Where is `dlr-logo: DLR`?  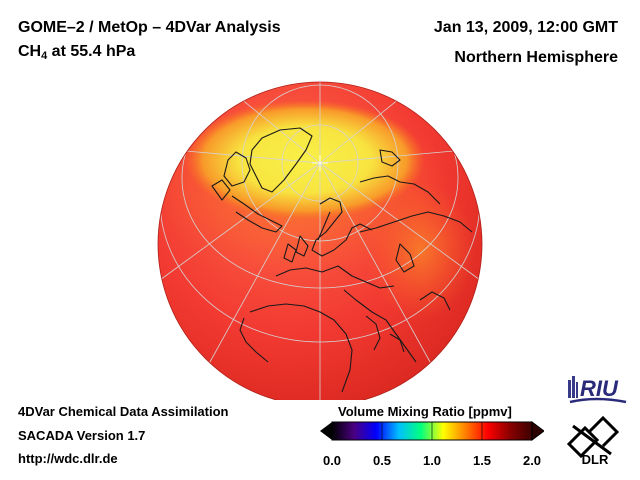
dlr-logo: DLR is located at coordinates (593, 440).